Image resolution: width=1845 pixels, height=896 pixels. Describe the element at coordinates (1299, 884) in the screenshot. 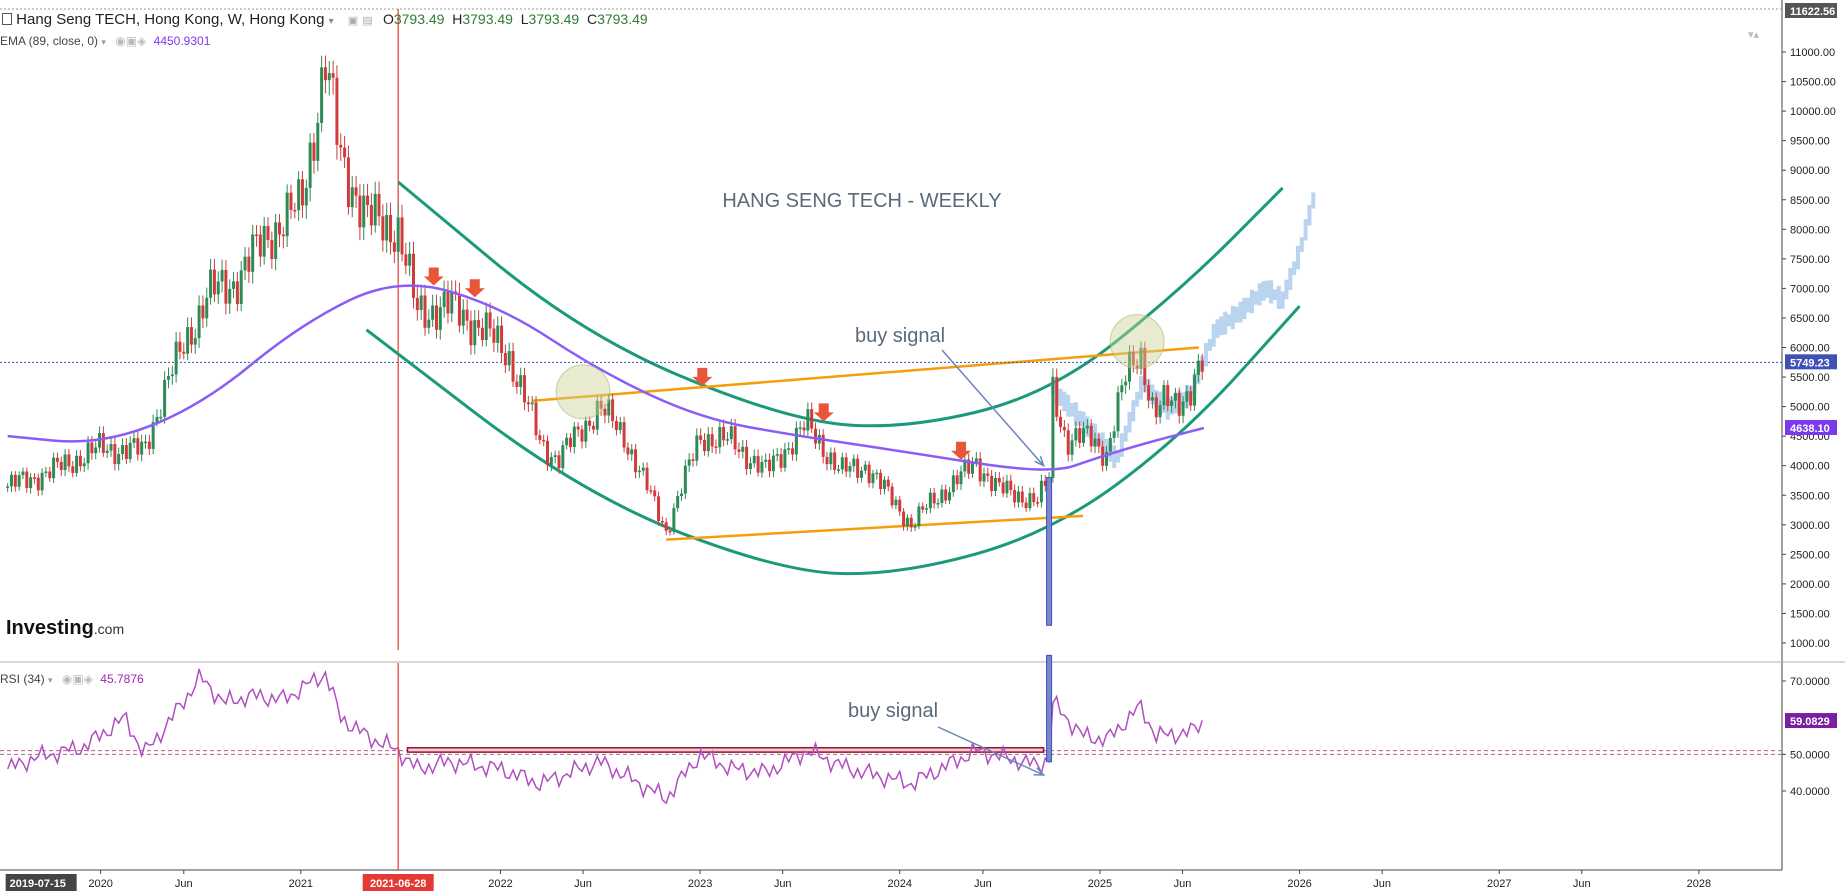

I see `time-tick-label: 2026` at that location.